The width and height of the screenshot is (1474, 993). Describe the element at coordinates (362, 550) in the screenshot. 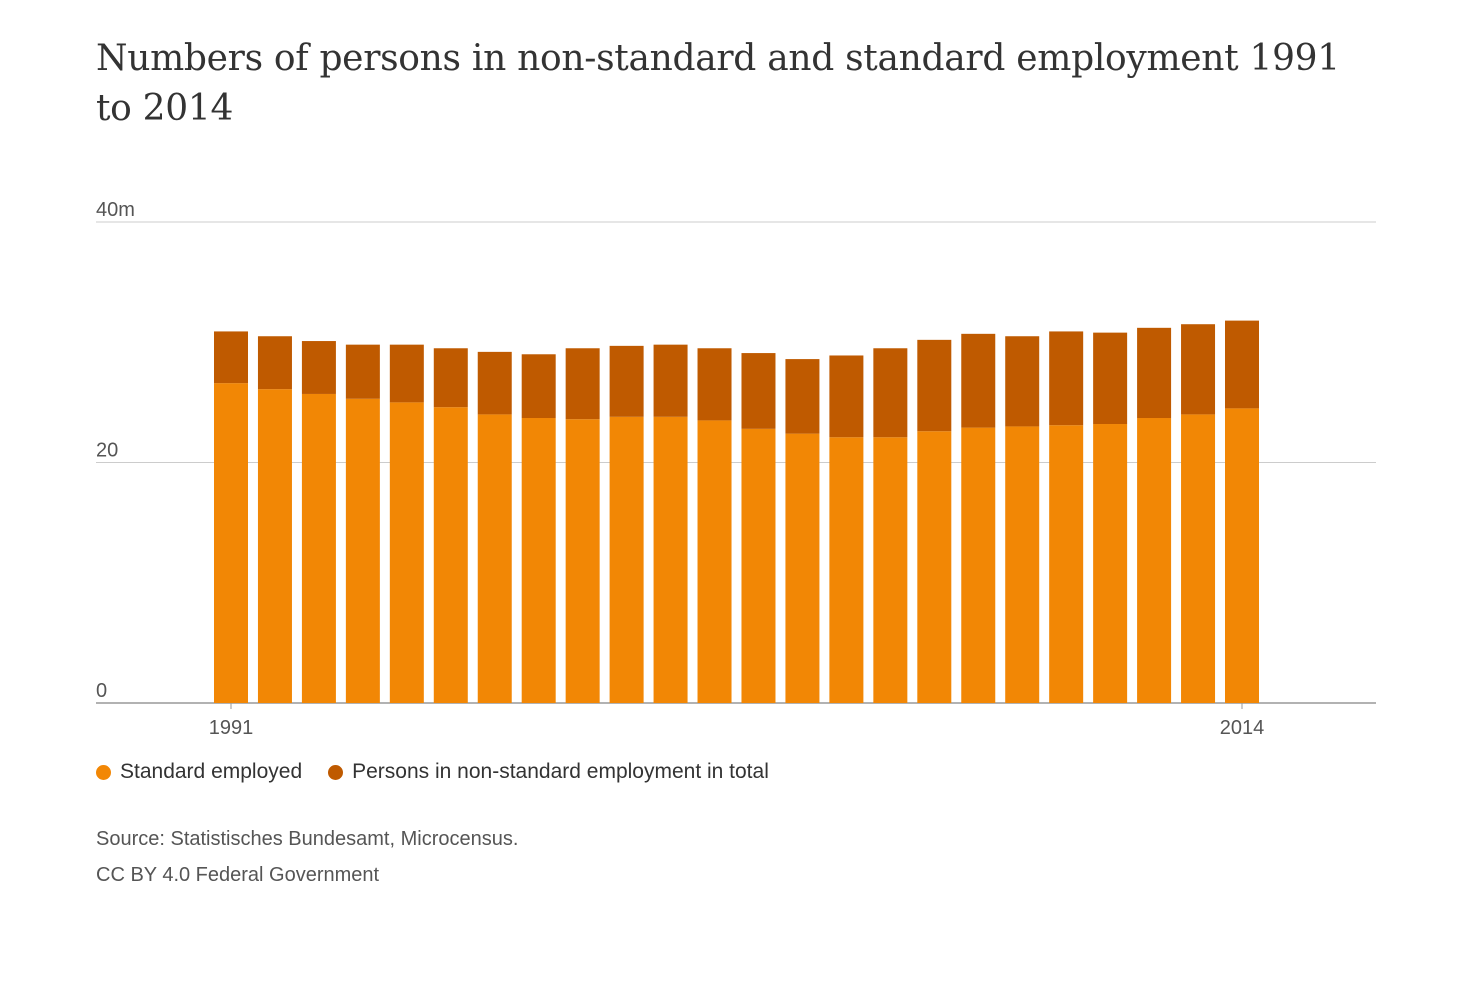

I see `bar-standard-1994` at that location.